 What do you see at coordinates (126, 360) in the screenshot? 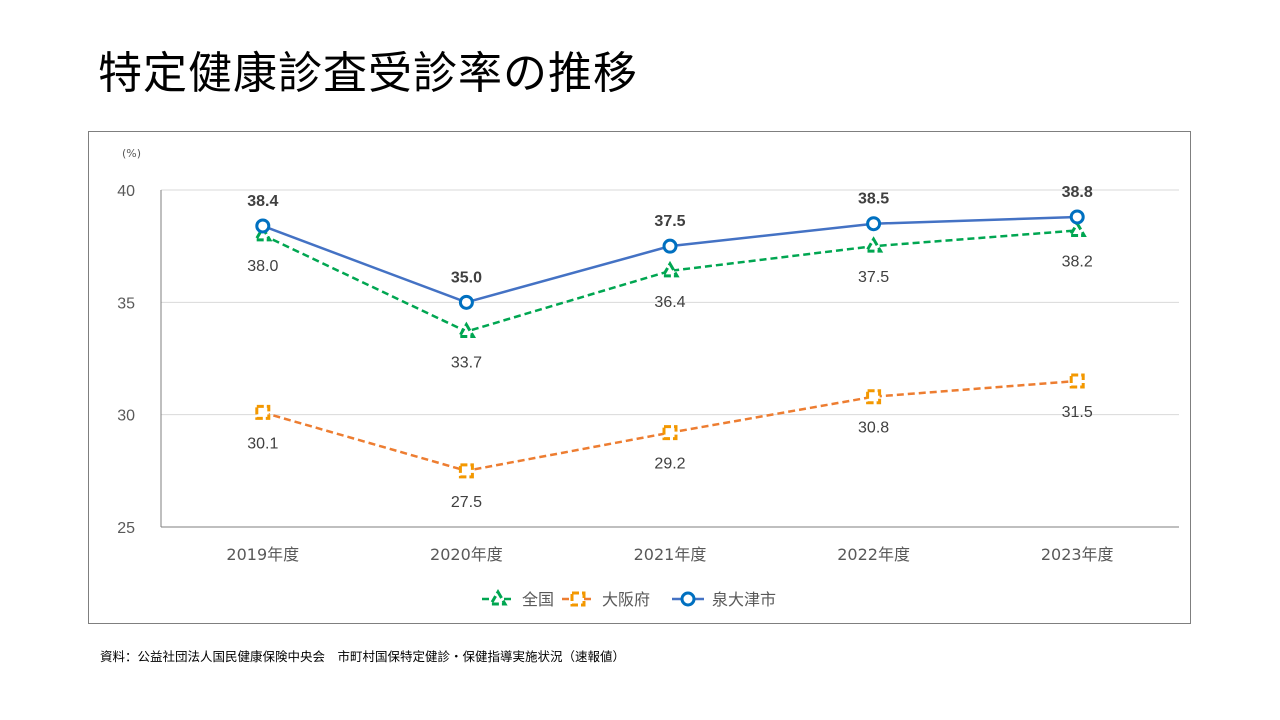
I see `y-axis-ticks: 25 30 35 40` at bounding box center [126, 360].